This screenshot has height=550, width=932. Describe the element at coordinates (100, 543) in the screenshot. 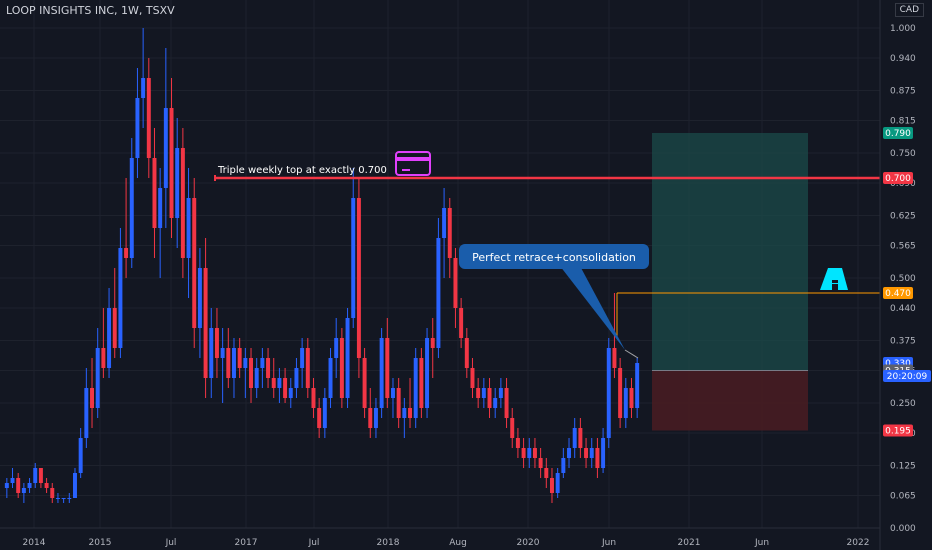

I see `time-tick-label: 2015` at that location.